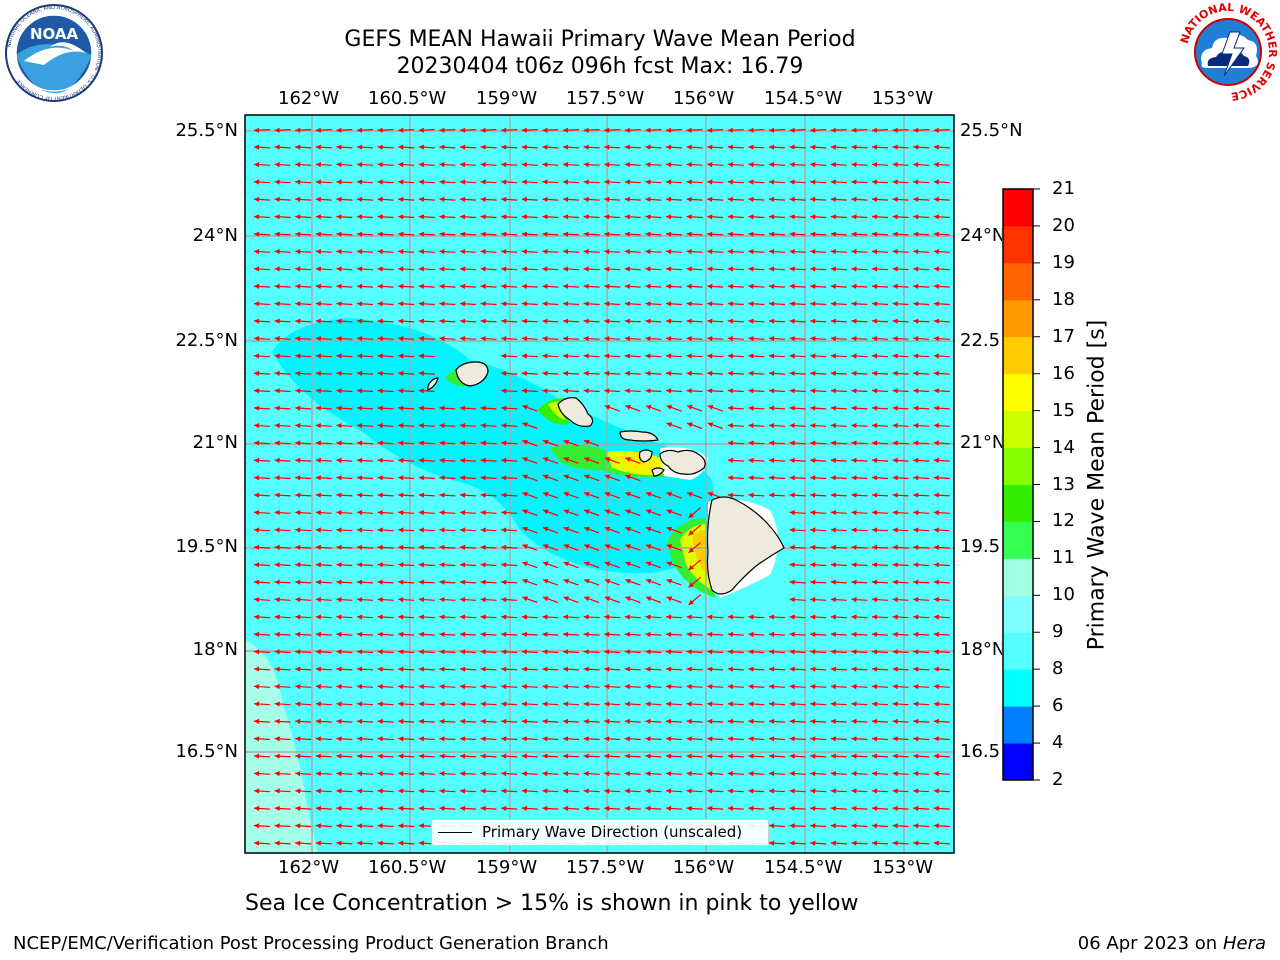 This screenshot has height=960, width=1280. I want to click on lat-tick-right-1: 25.5°N, so click(991, 130).